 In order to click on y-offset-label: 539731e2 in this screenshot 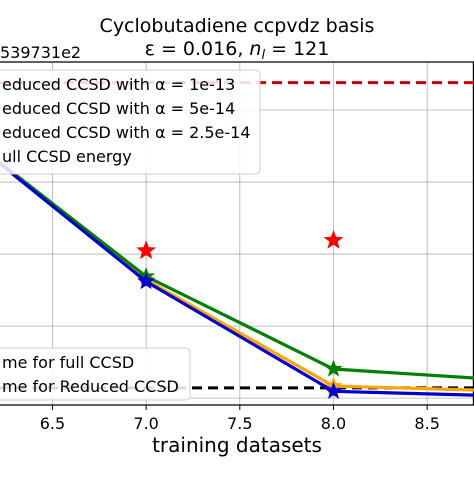, I will do `click(40, 52)`.